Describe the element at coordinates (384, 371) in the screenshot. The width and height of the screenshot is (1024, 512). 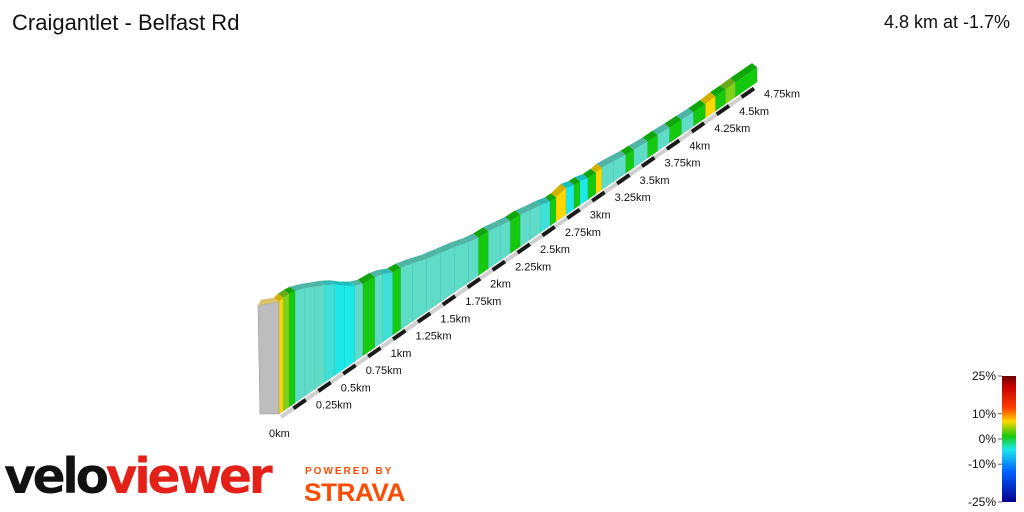
I see `tick-label-3: 0.75km` at that location.